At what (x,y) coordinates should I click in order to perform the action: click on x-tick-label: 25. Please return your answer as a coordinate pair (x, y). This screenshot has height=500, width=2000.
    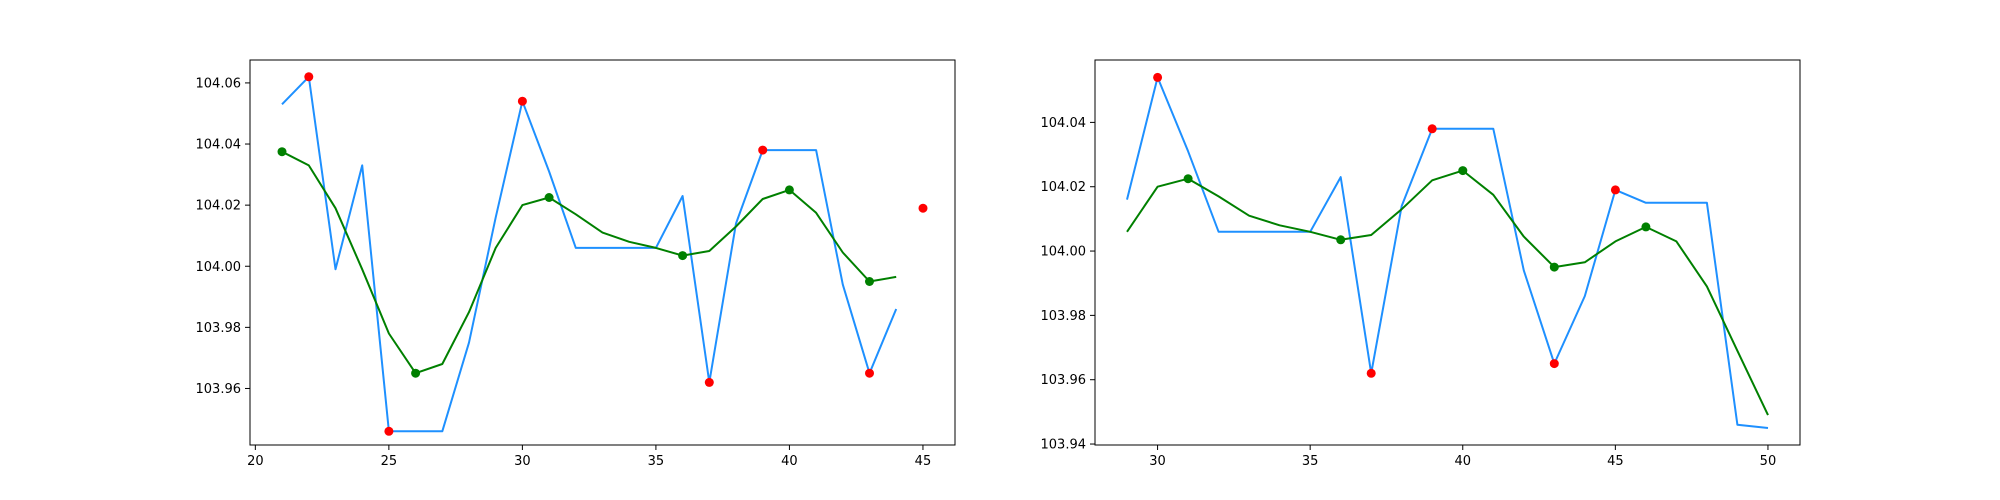
    Looking at the image, I should click on (389, 461).